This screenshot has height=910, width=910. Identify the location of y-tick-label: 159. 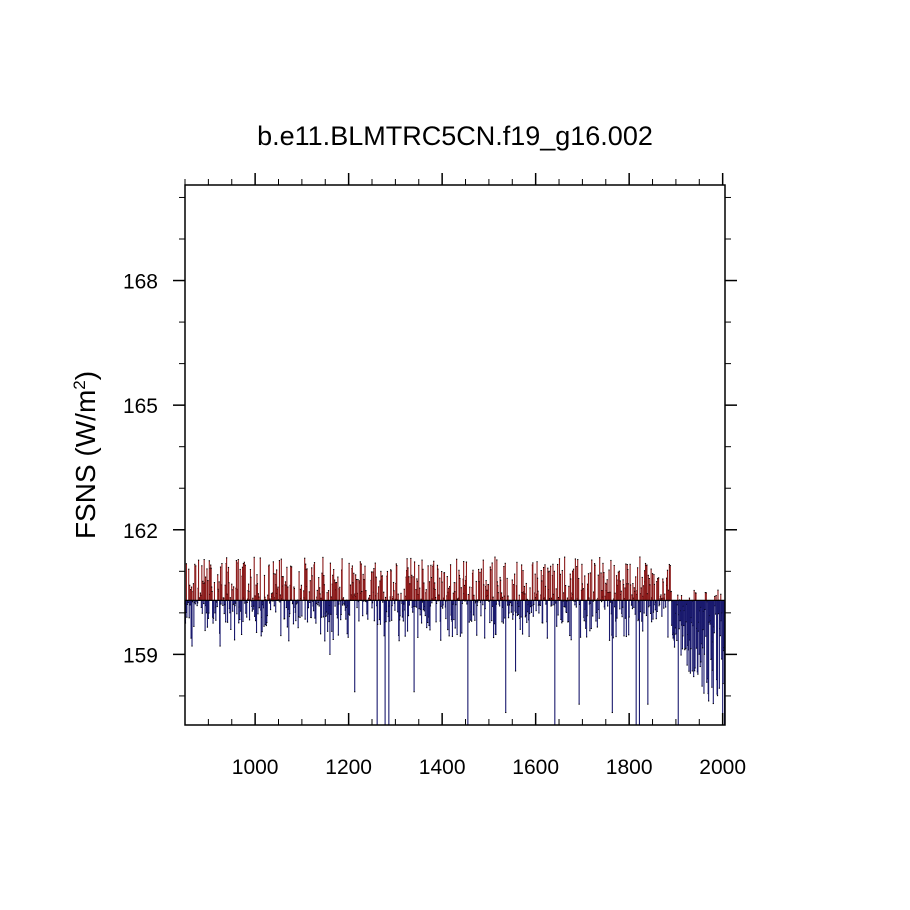
(140, 655).